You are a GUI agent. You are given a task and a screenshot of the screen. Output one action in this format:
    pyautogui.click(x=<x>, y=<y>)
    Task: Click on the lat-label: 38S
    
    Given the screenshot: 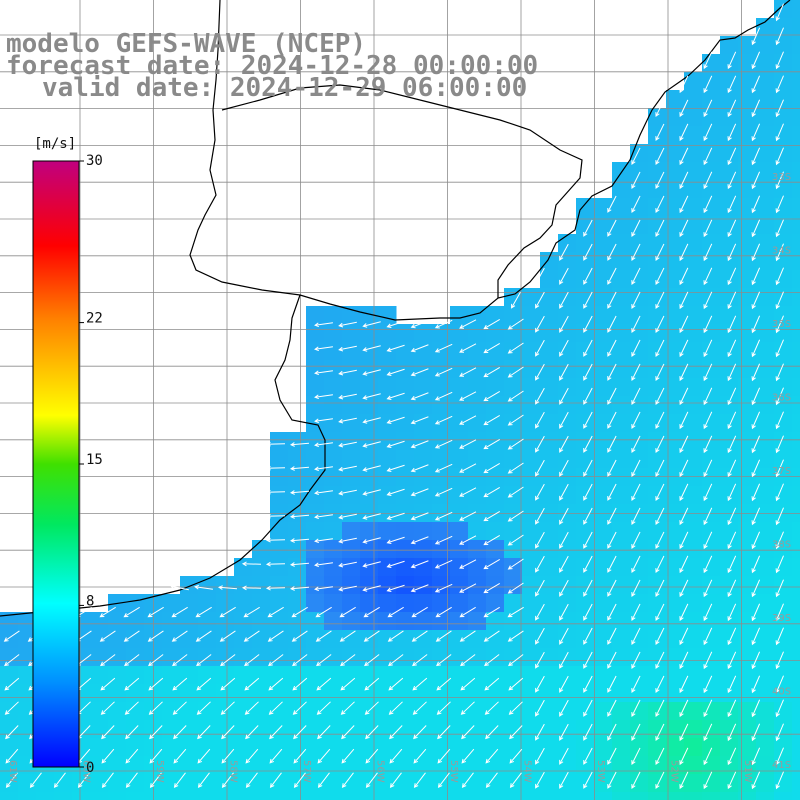 What is the action you would take?
    pyautogui.click(x=781, y=545)
    